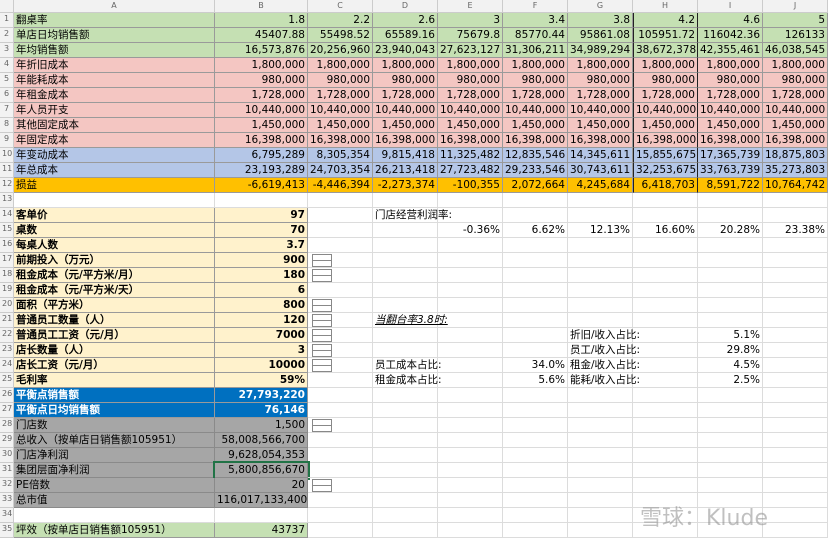 The image size is (830, 542). What do you see at coordinates (730, 50) in the screenshot?
I see `cell: 42,355,461` at bounding box center [730, 50].